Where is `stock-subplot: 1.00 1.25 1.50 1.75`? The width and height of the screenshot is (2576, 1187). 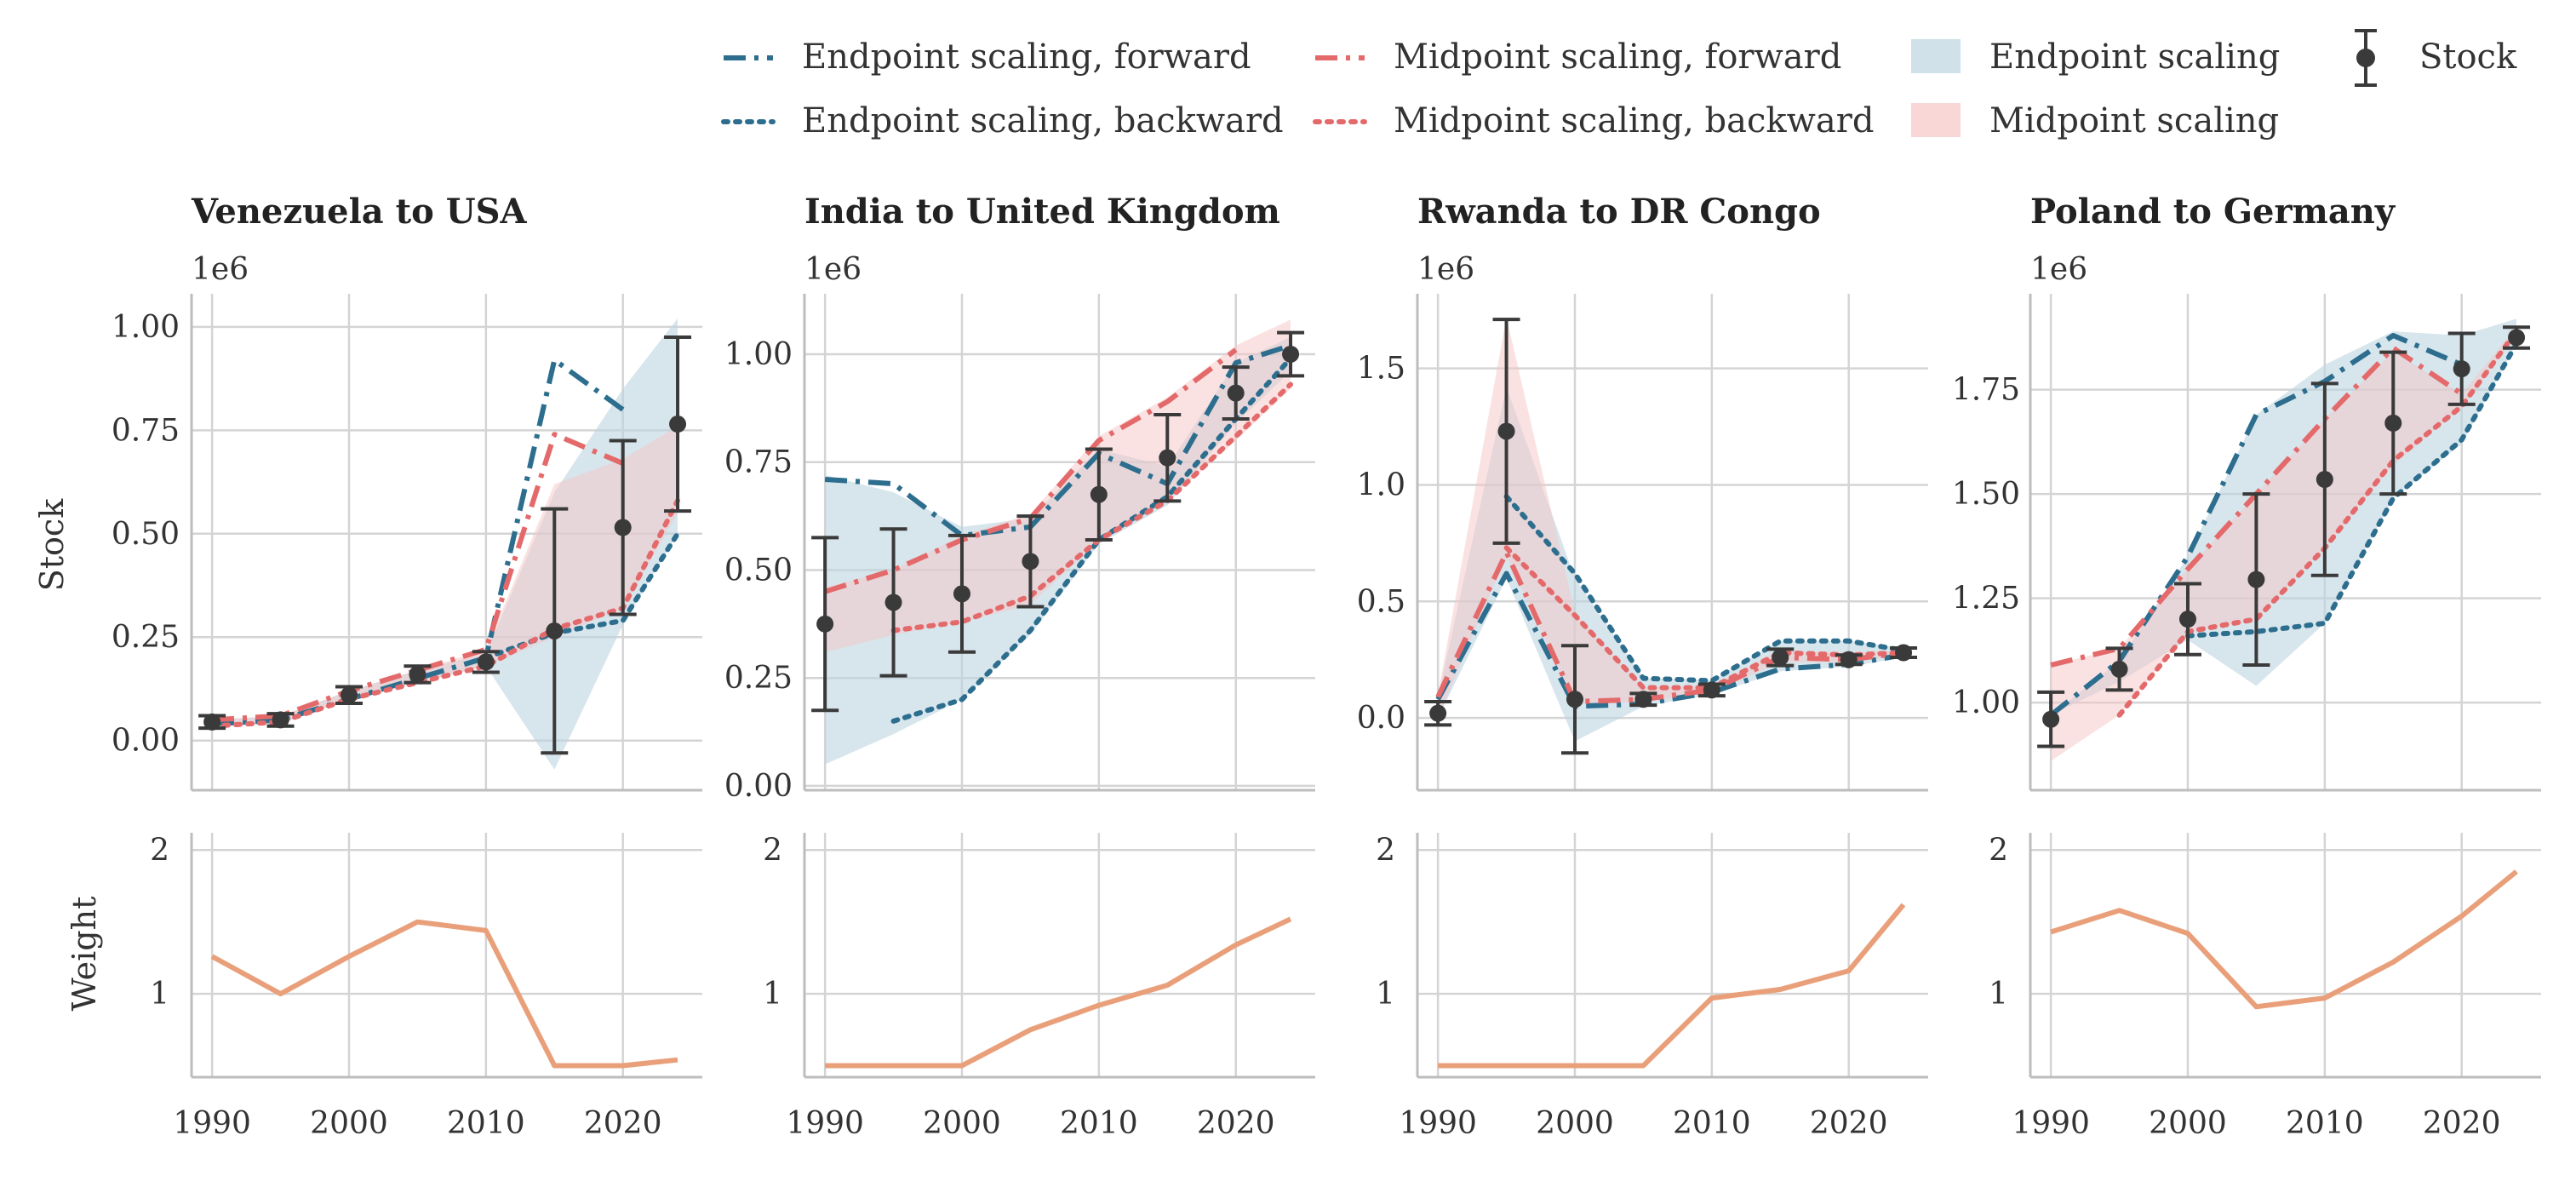
stock-subplot: 1.00 1.25 1.50 1.75 is located at coordinates (2246, 543).